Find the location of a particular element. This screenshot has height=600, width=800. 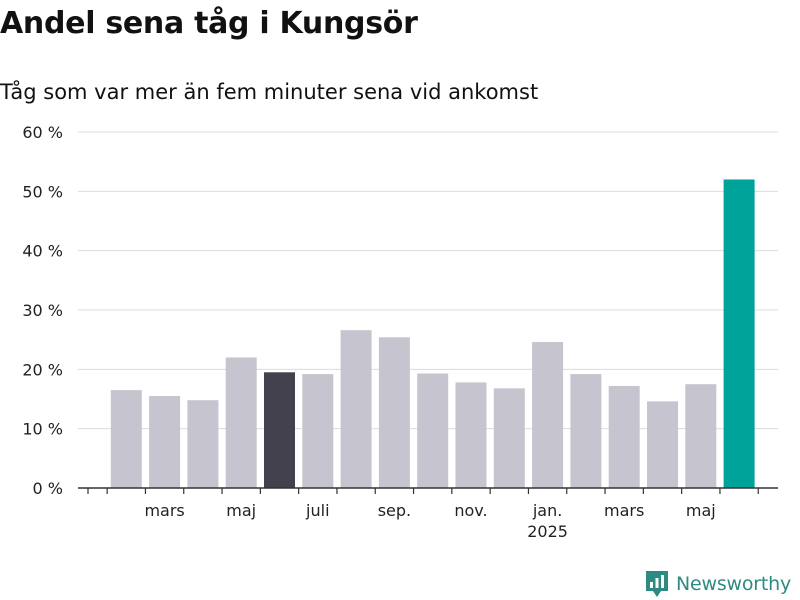

y-tick-label: 0 % is located at coordinates (48, 488).